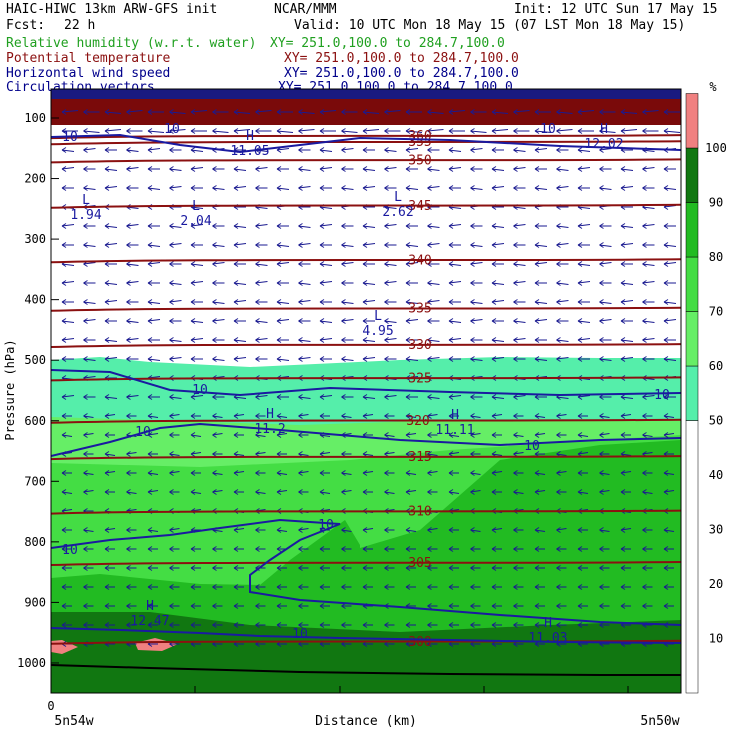  What do you see at coordinates (35, 179) in the screenshot?
I see `y-tick-label: 200` at bounding box center [35, 179].